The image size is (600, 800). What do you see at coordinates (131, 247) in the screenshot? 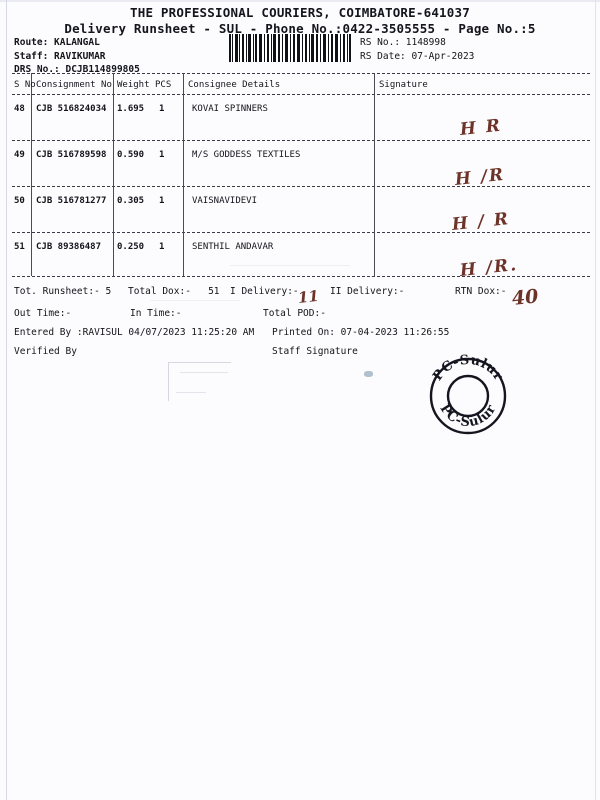
I see `table-row: 0.250` at bounding box center [131, 247].